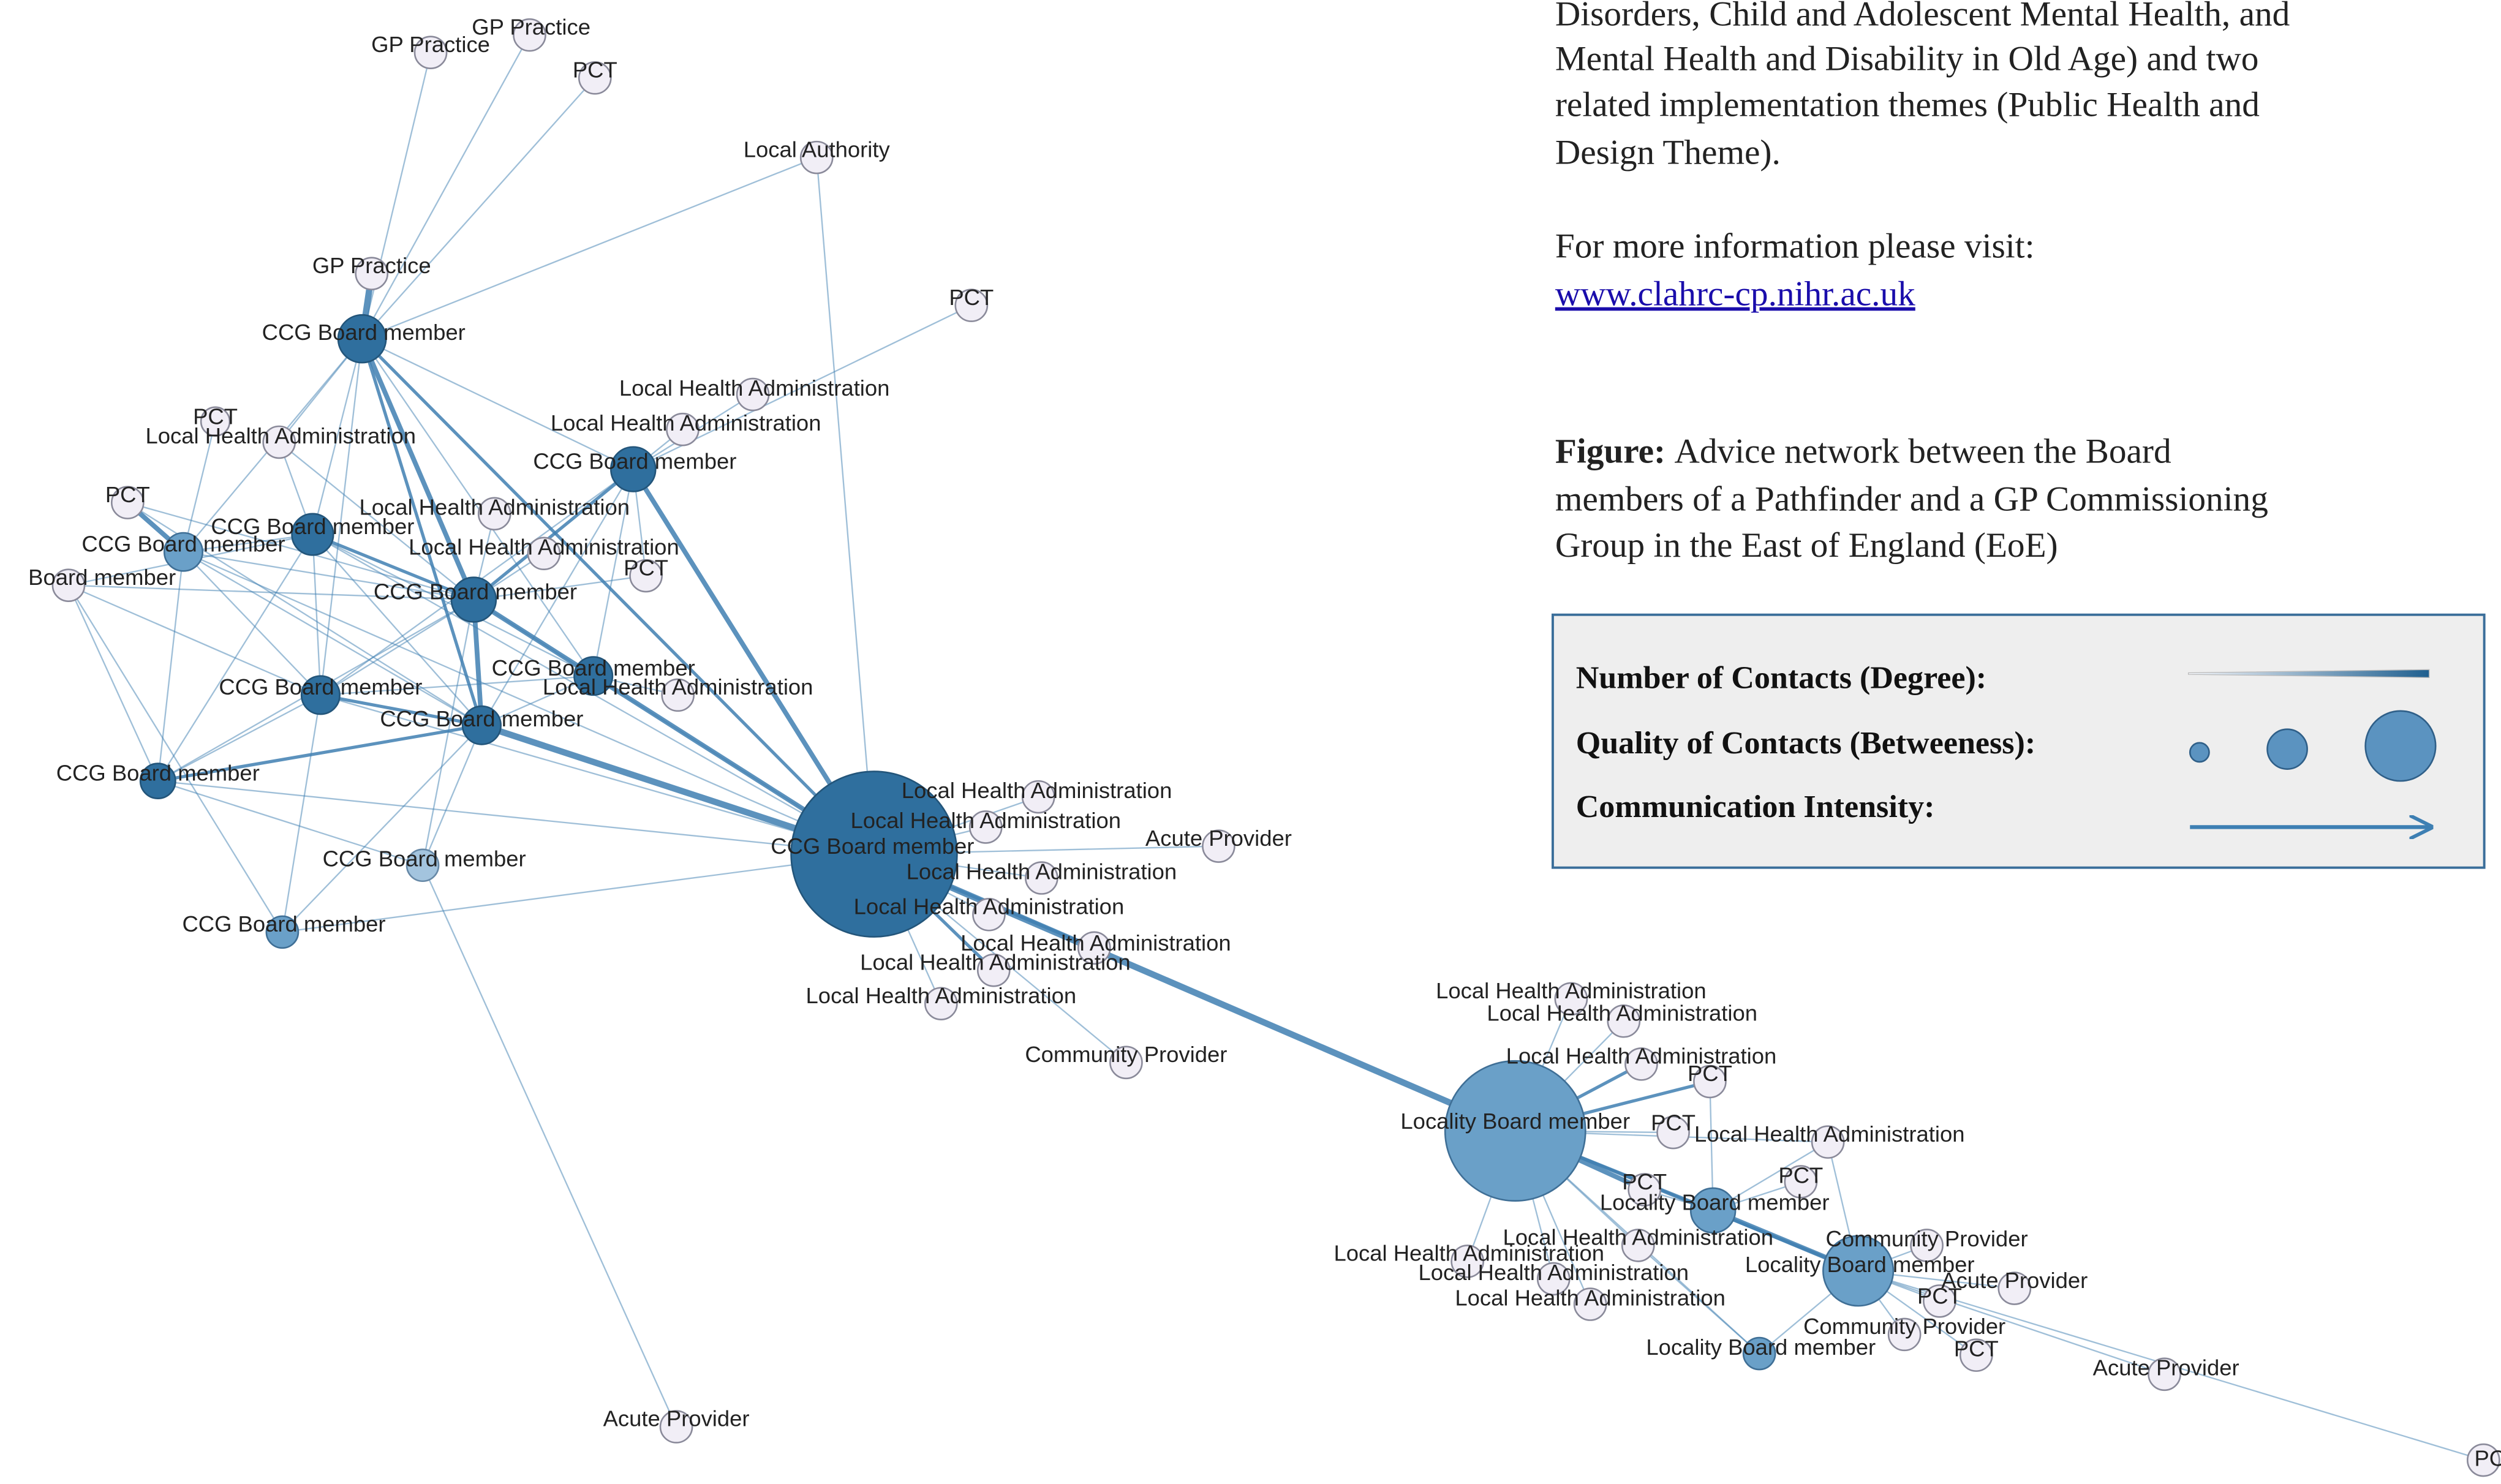 The height and width of the screenshot is (1484, 2501). What do you see at coordinates (1807, 545) in the screenshot?
I see `caption-line: Group in the East of England (EoE)` at bounding box center [1807, 545].